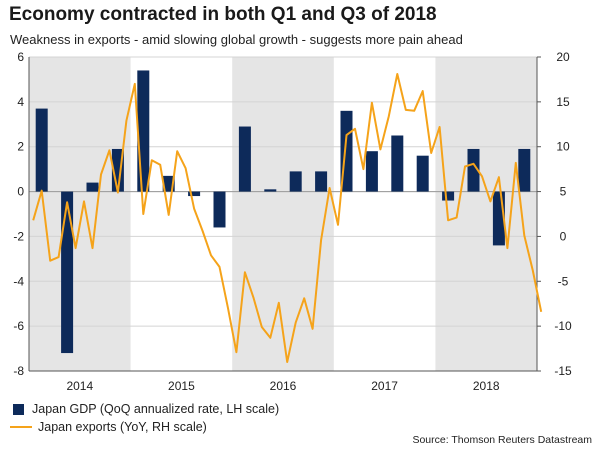  I want to click on right-tick-label: -10, so click(563, 326).